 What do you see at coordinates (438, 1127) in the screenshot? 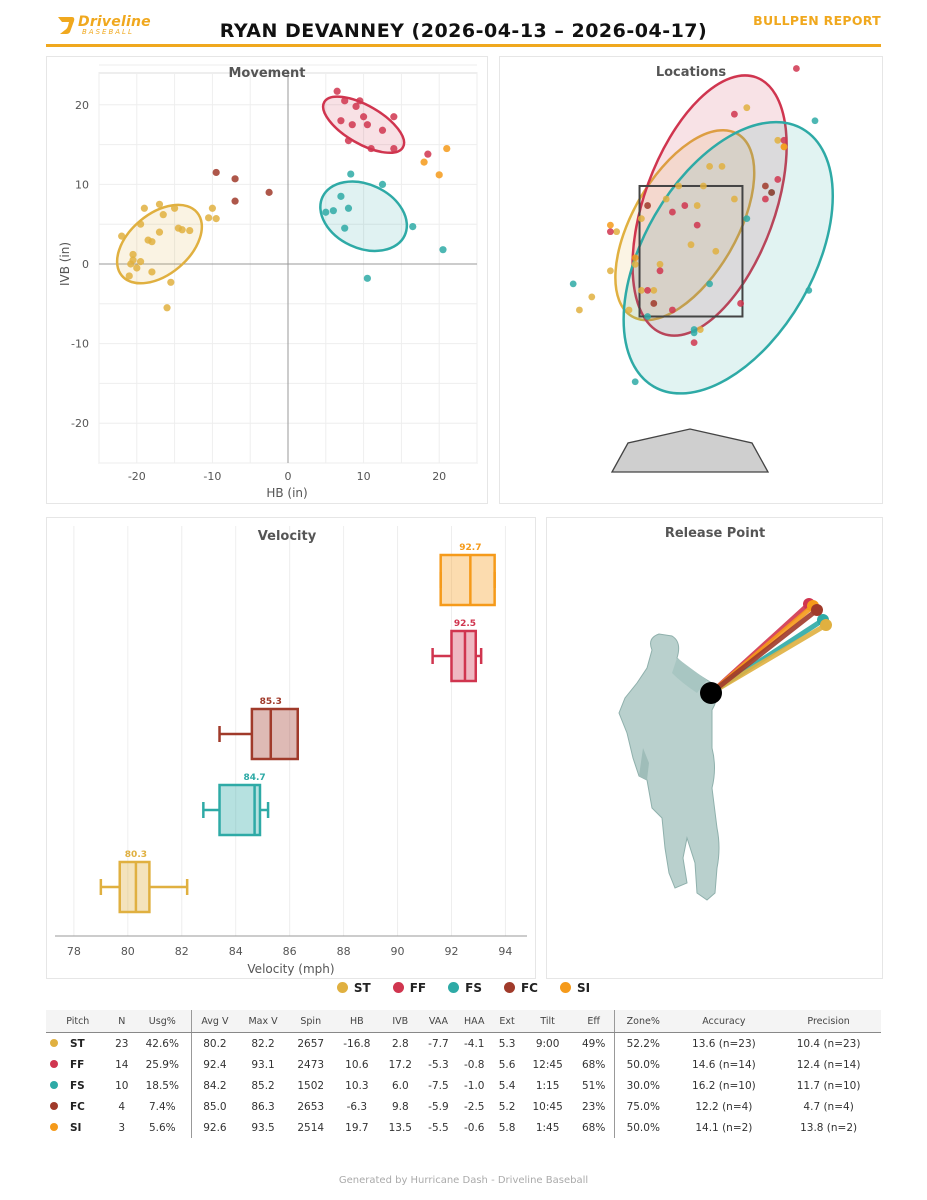
I see `table-cell: -5.5` at bounding box center [438, 1127].